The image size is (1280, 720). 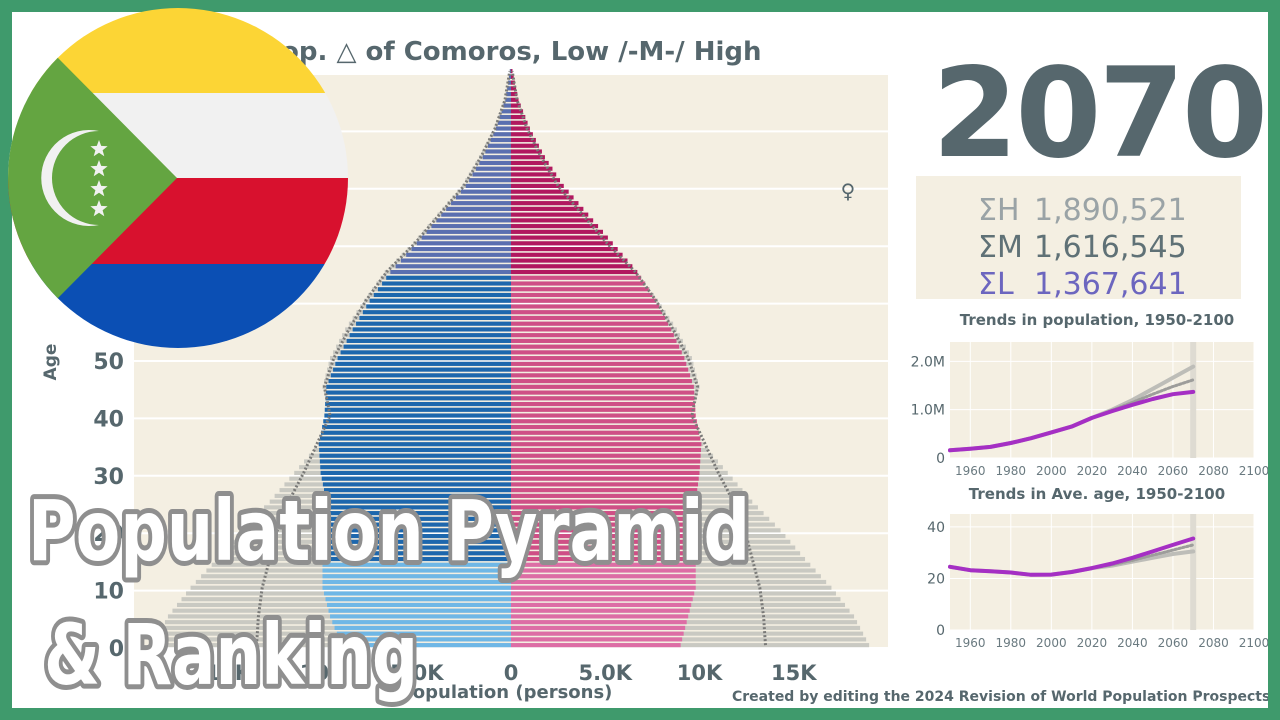 What do you see at coordinates (1097, 320) in the screenshot?
I see `population-trend-title: Trends in population, 1950-2100` at bounding box center [1097, 320].